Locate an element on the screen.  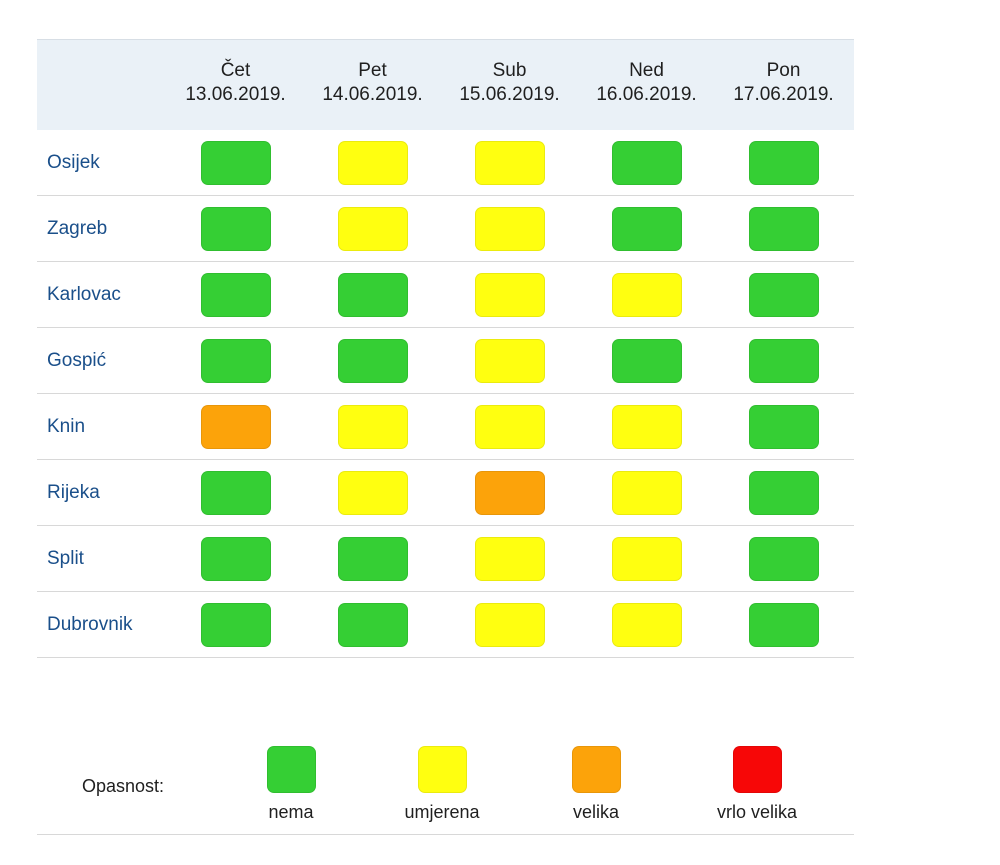
day-name: Sub is located at coordinates (509, 70).